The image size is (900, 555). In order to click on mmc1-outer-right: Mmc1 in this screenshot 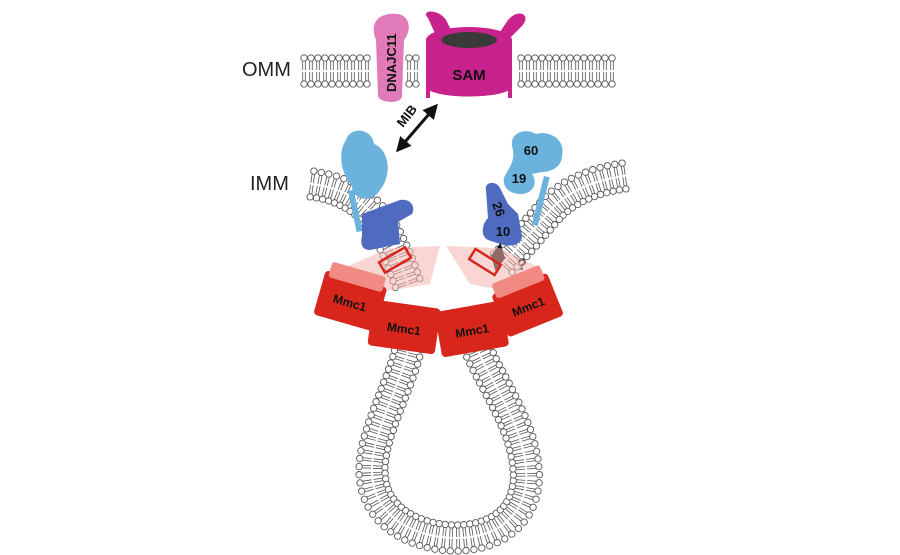, I will do `click(527, 301)`.